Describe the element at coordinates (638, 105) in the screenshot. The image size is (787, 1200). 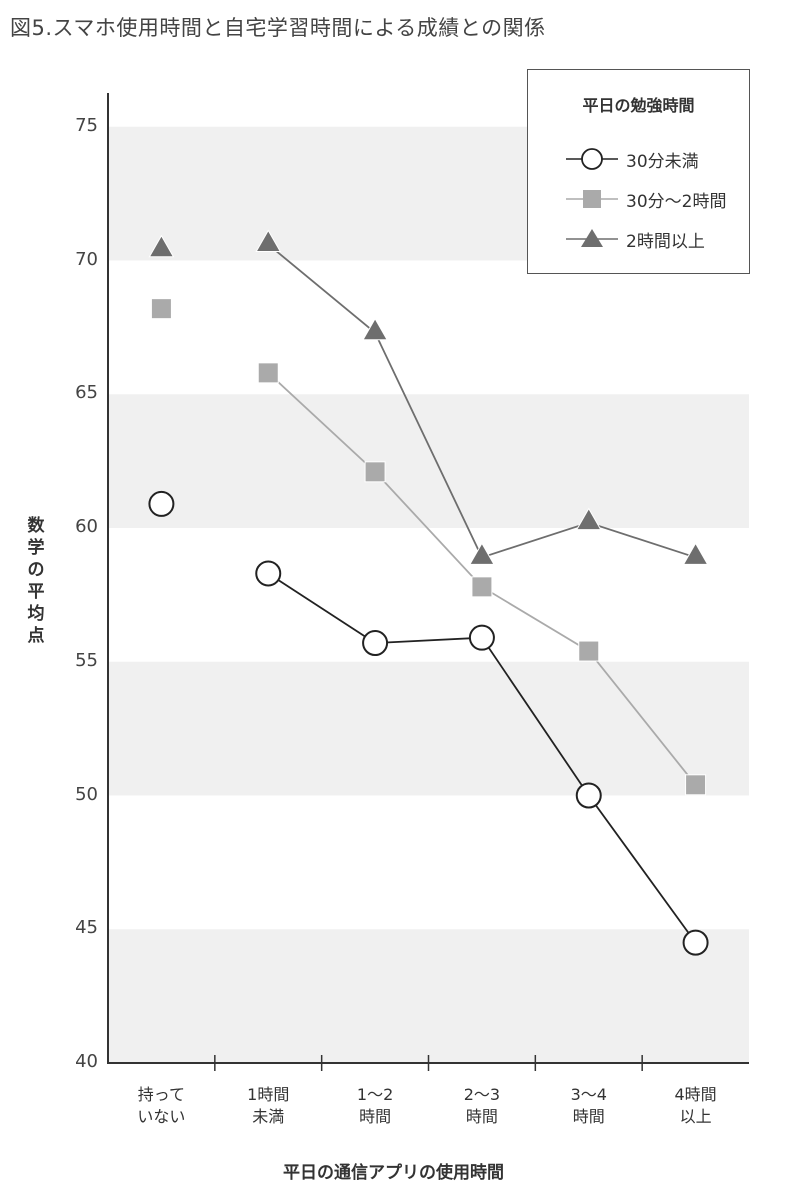
I see `legend-title: 平日の勉強時間` at that location.